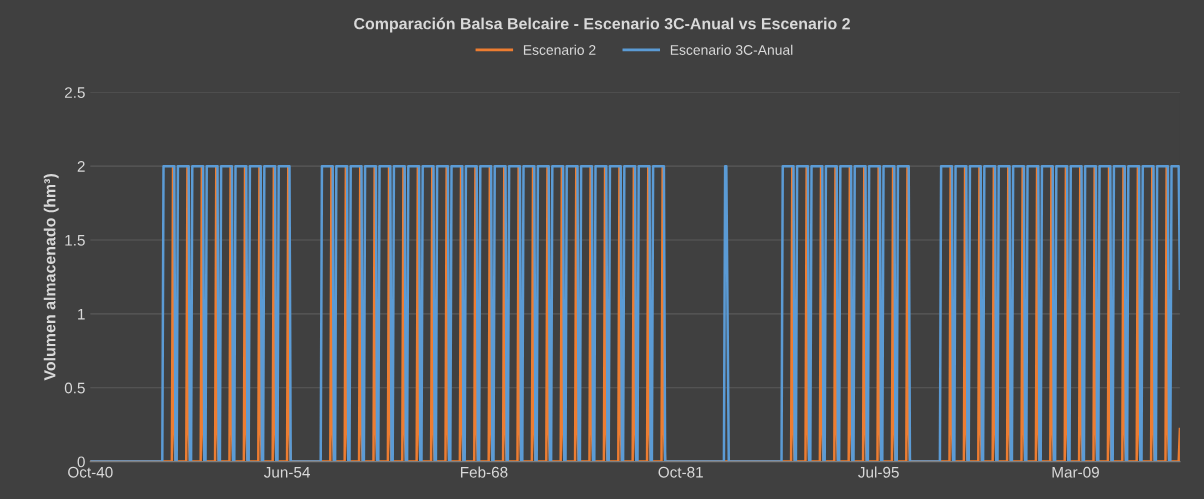  What do you see at coordinates (680, 472) in the screenshot?
I see `x-tick-label: Oct-81` at bounding box center [680, 472].